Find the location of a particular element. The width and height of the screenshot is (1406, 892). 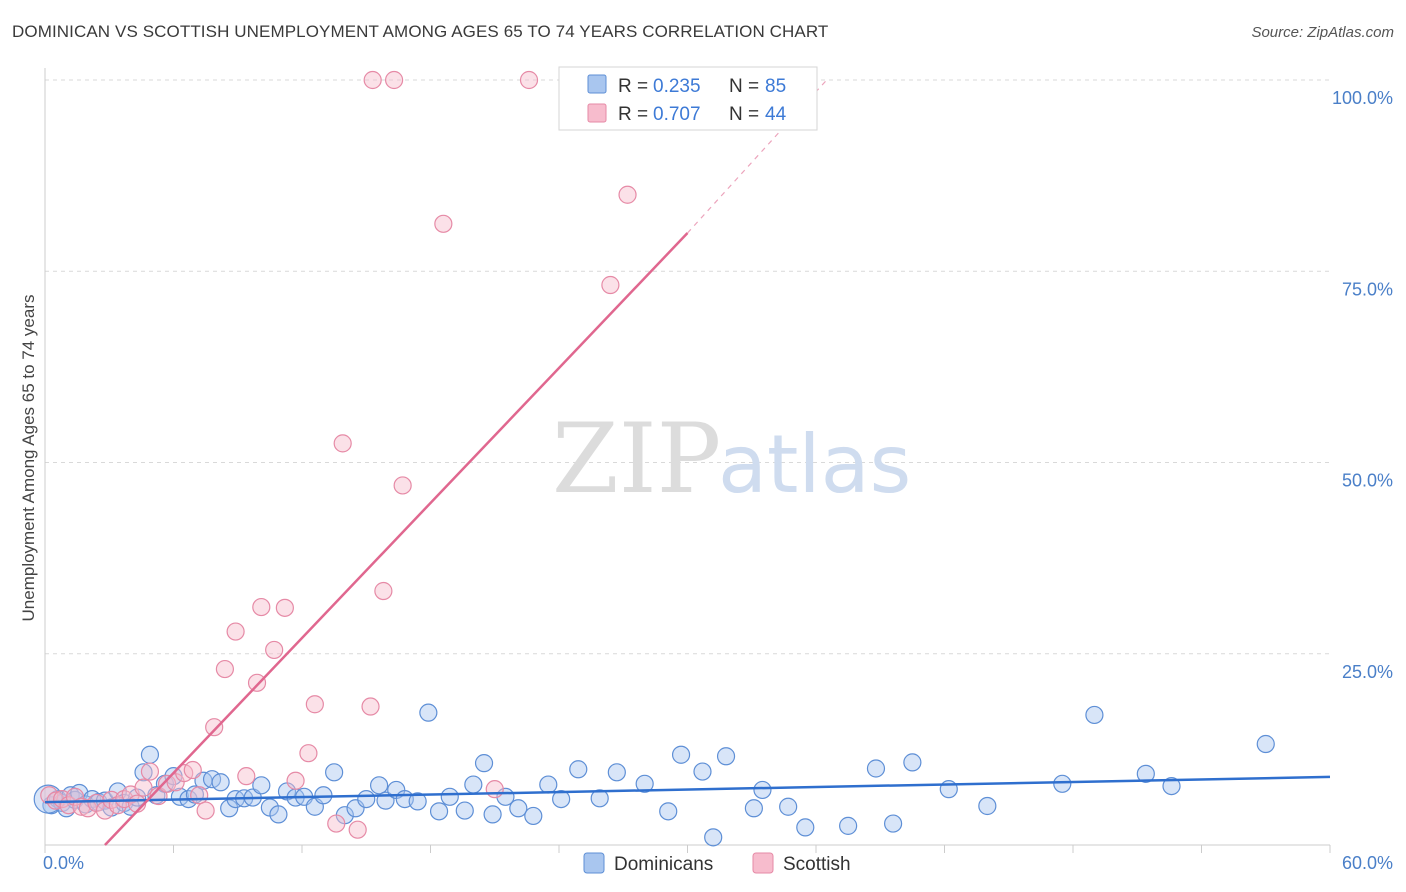

legend-n-label-dominicans: N = is located at coordinates (744, 86).